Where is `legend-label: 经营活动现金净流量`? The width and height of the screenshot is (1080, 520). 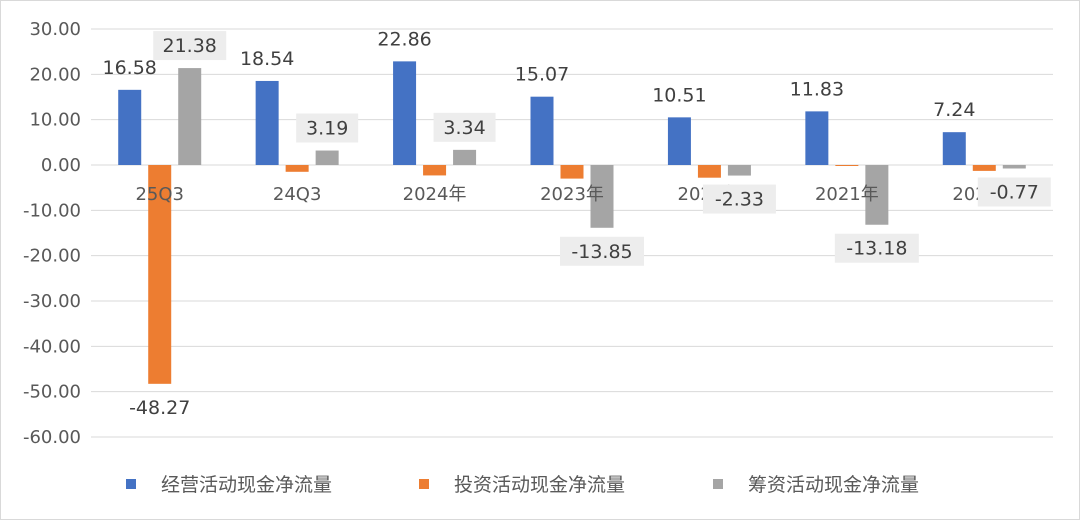
legend-label: 经营活动现金净流量 is located at coordinates (246, 485).